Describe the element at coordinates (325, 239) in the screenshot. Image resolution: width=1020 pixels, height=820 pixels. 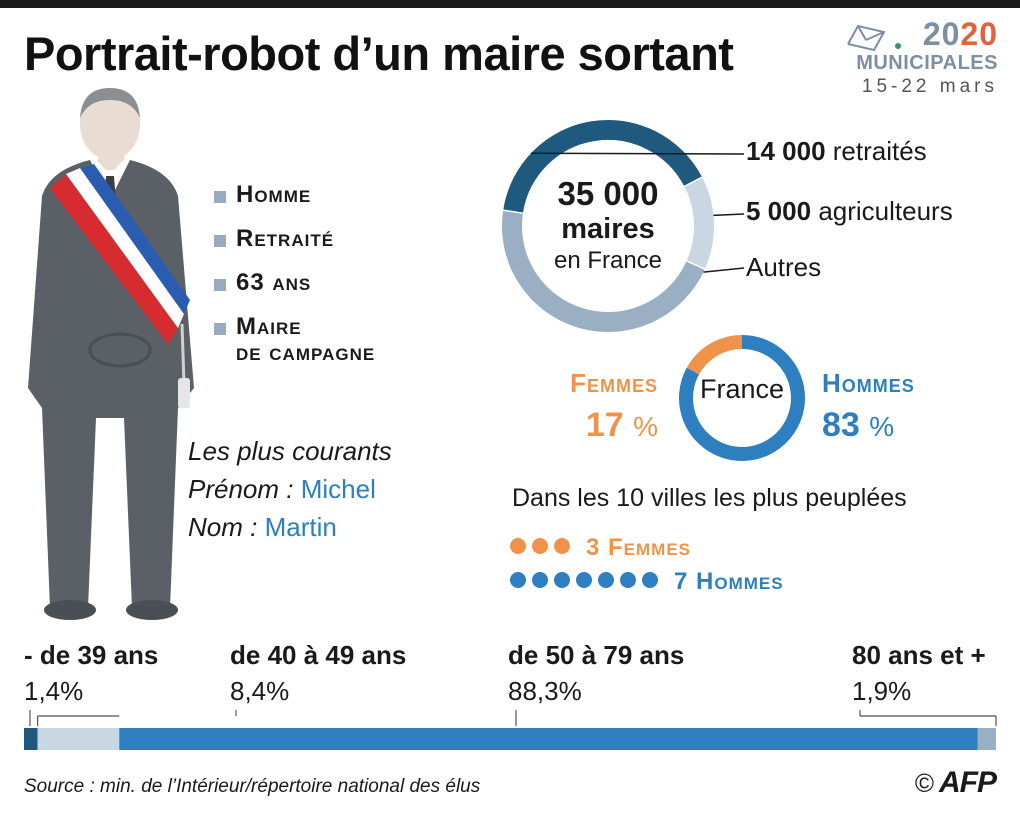
I see `trait-status: Retraité` at that location.